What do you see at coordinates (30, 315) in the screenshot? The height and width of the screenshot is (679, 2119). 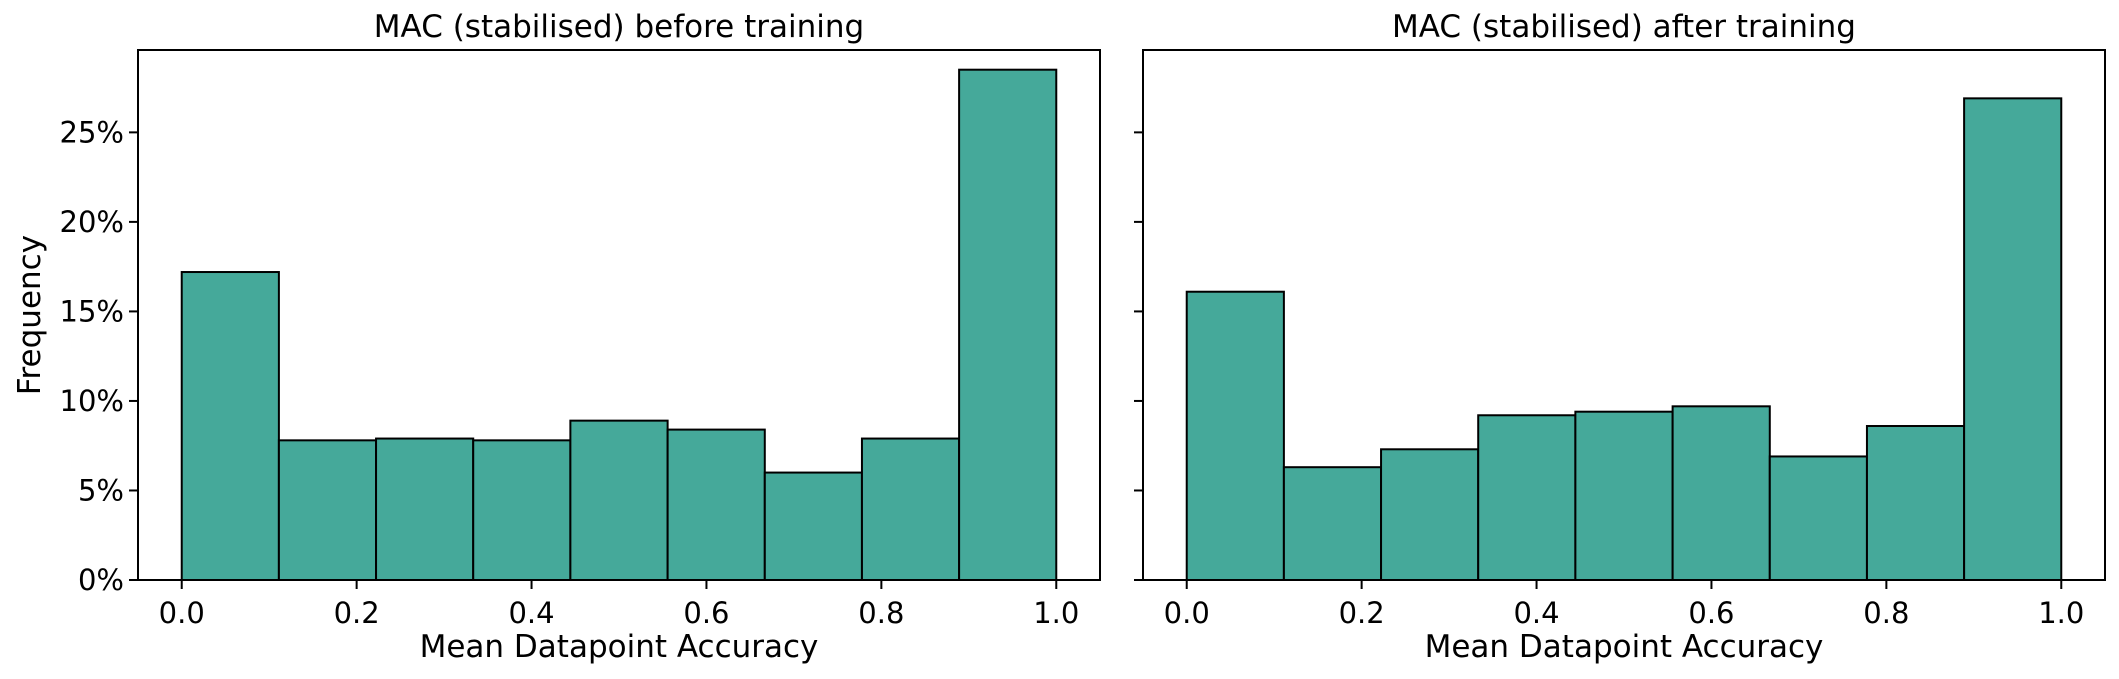 I see `y-axis-label: Frequency` at bounding box center [30, 315].